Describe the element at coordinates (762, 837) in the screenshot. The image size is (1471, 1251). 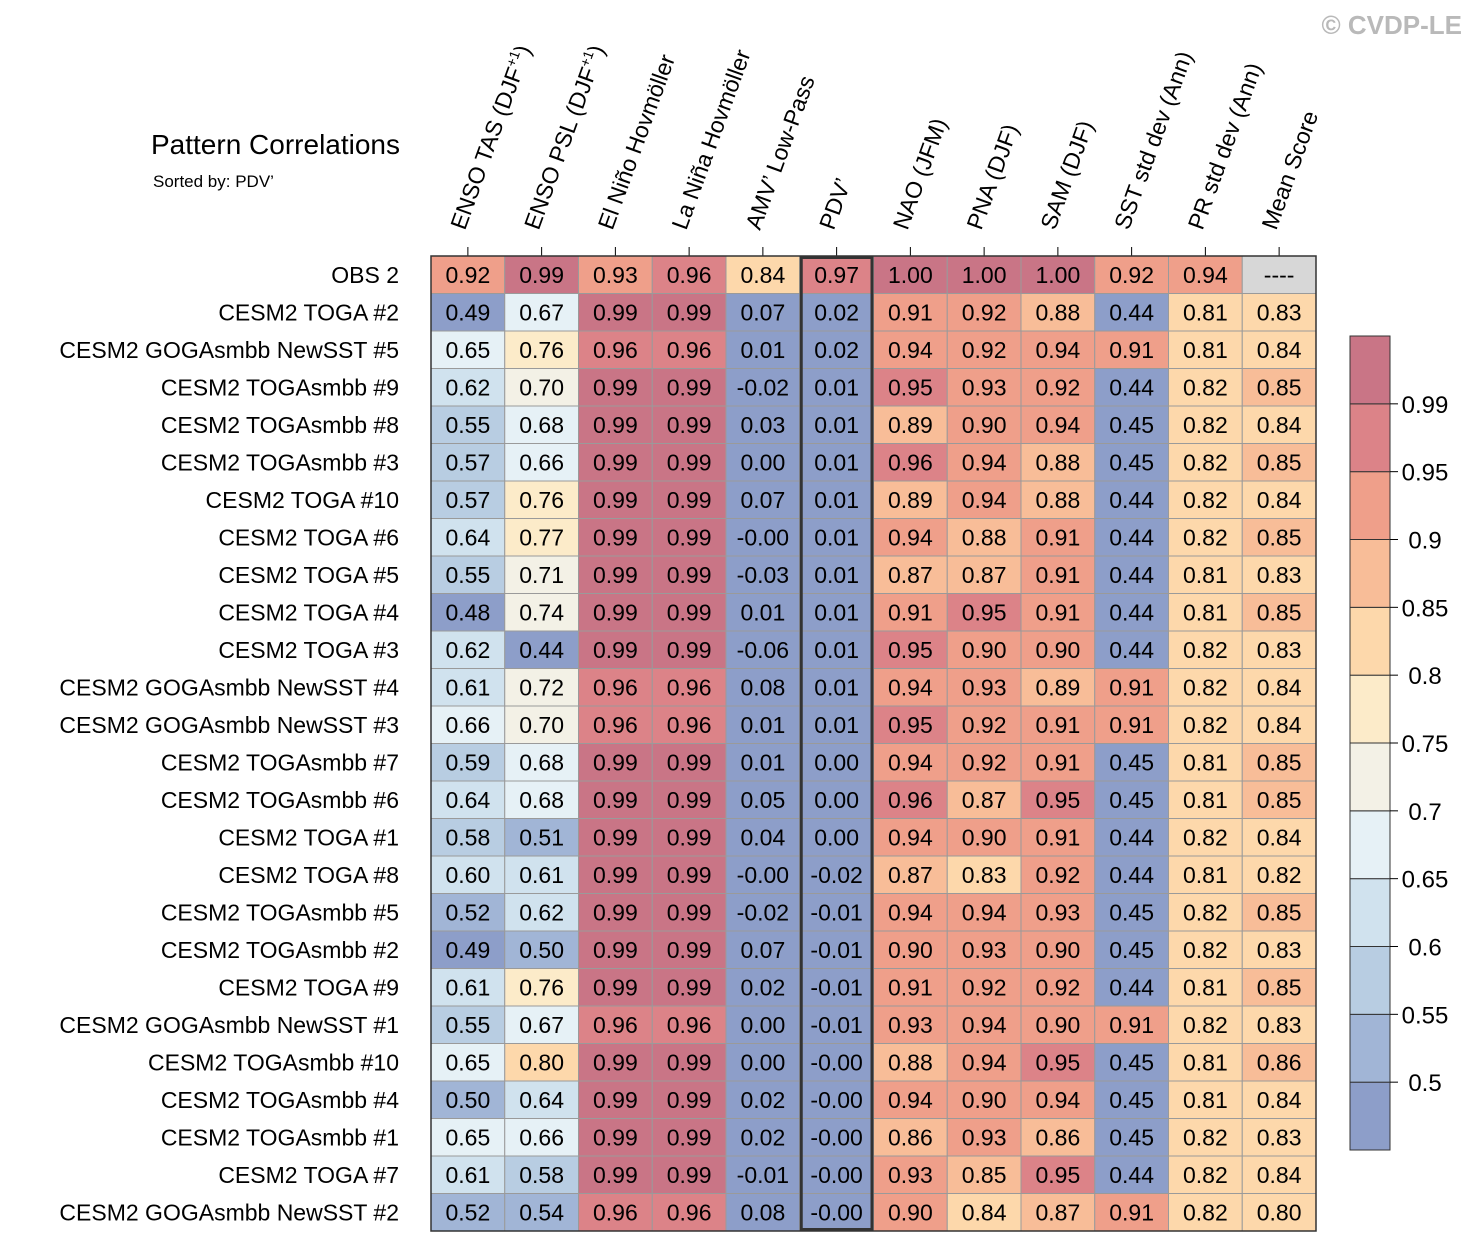
I see `cell-value-label: 0.04` at that location.